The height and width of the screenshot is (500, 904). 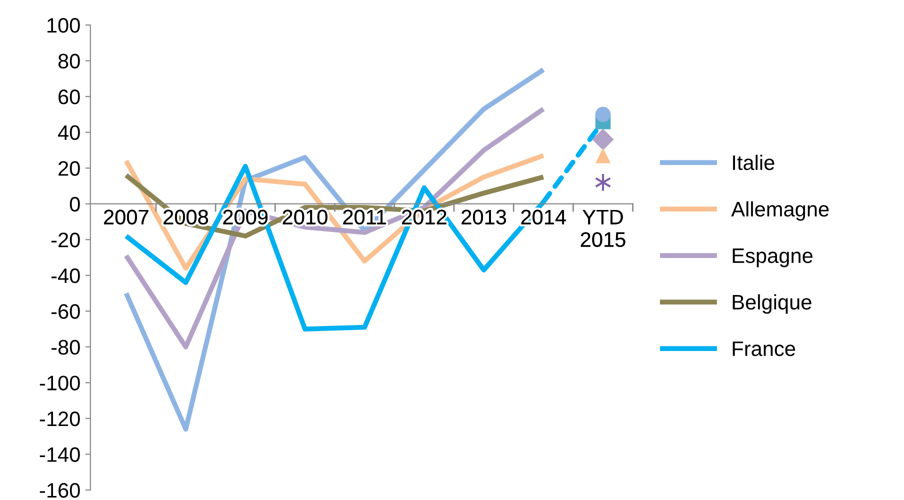 What do you see at coordinates (60, 454) in the screenshot?
I see `y-tick-label: -140` at bounding box center [60, 454].